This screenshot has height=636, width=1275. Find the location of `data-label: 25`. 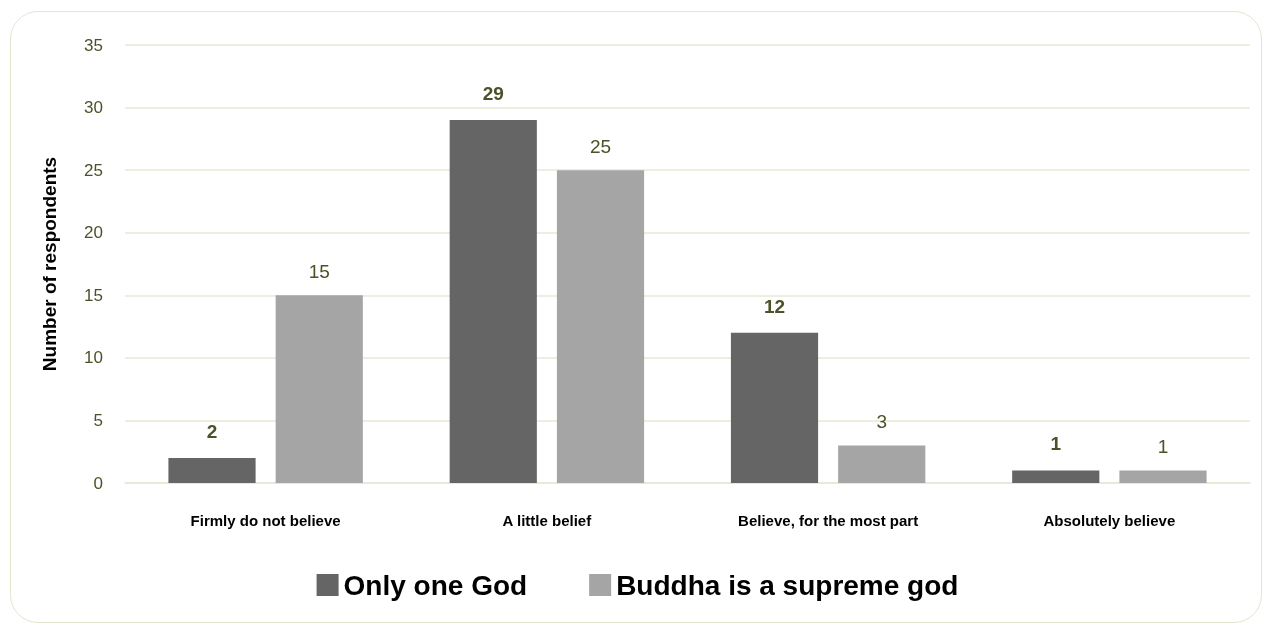

data-label: 25 is located at coordinates (600, 147).